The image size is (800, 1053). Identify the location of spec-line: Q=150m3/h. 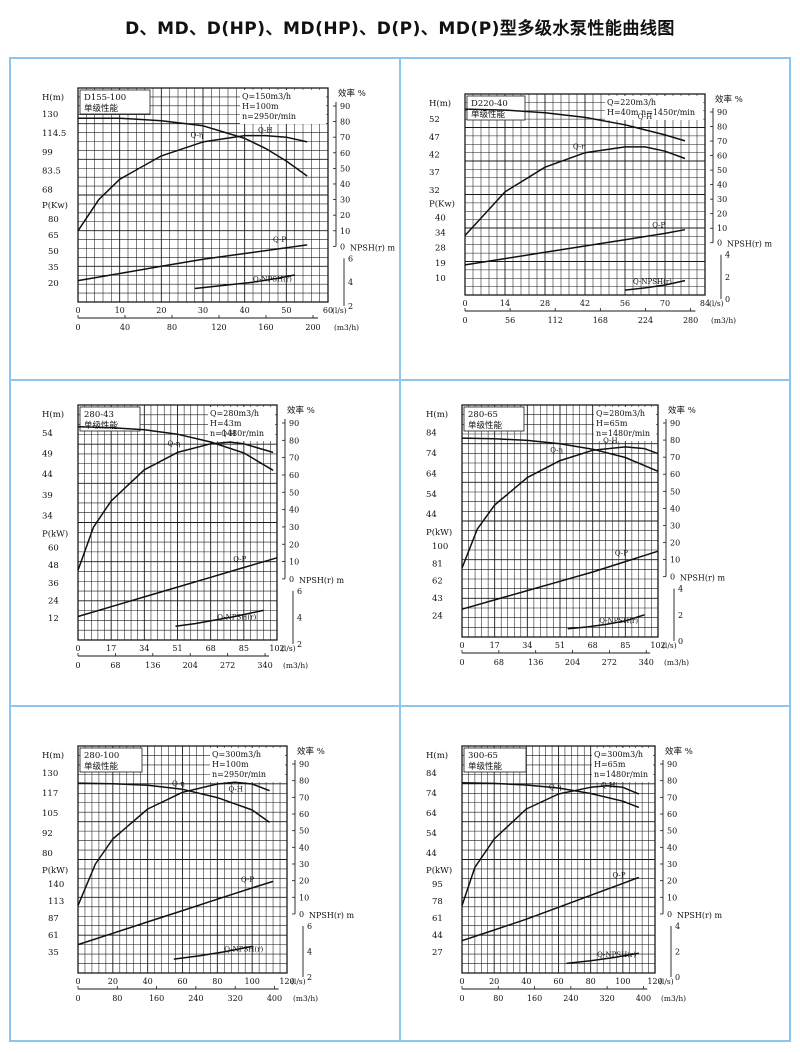
(266, 96).